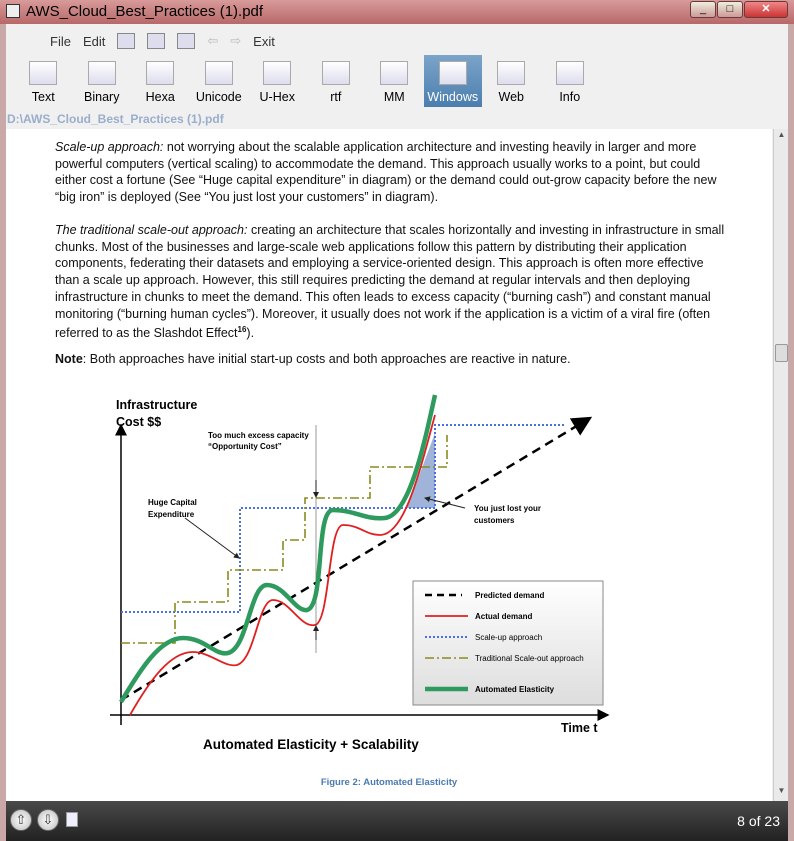 The image size is (794, 841). I want to click on print-icon, so click(186, 41).